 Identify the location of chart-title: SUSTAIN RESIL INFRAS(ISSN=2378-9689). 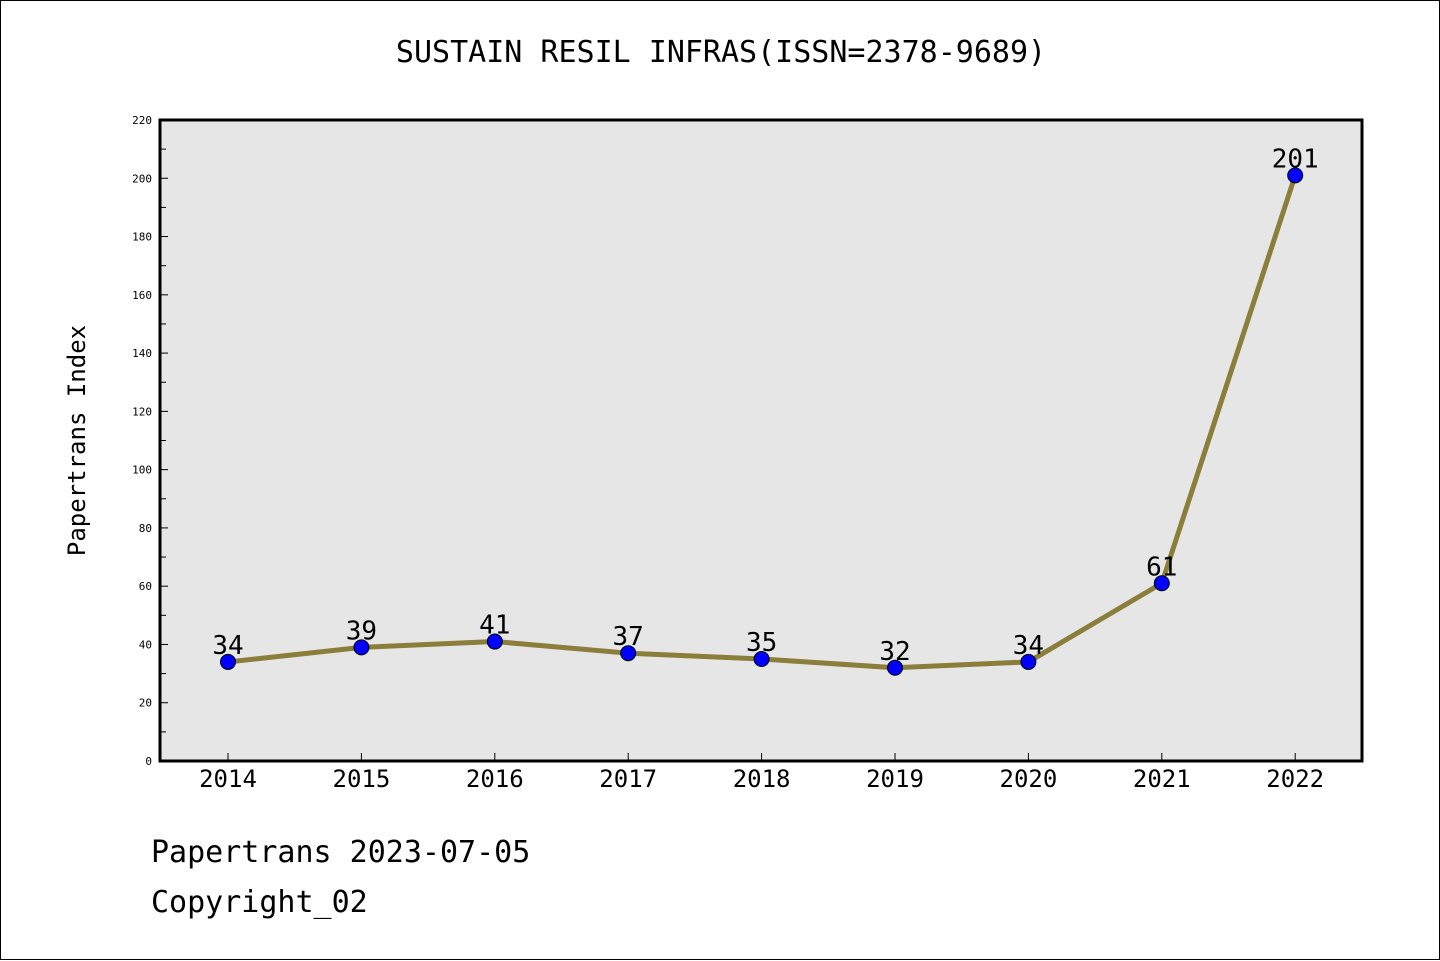
(721, 52).